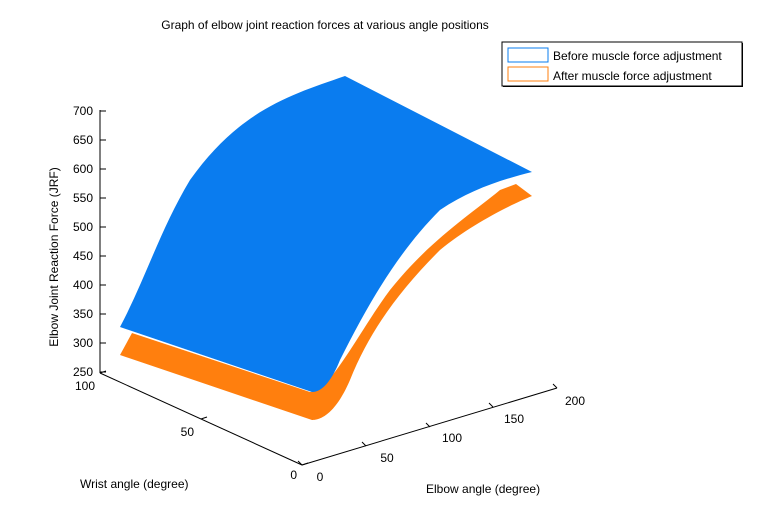  What do you see at coordinates (83, 111) in the screenshot?
I see `z-tick-label-700: 700` at bounding box center [83, 111].